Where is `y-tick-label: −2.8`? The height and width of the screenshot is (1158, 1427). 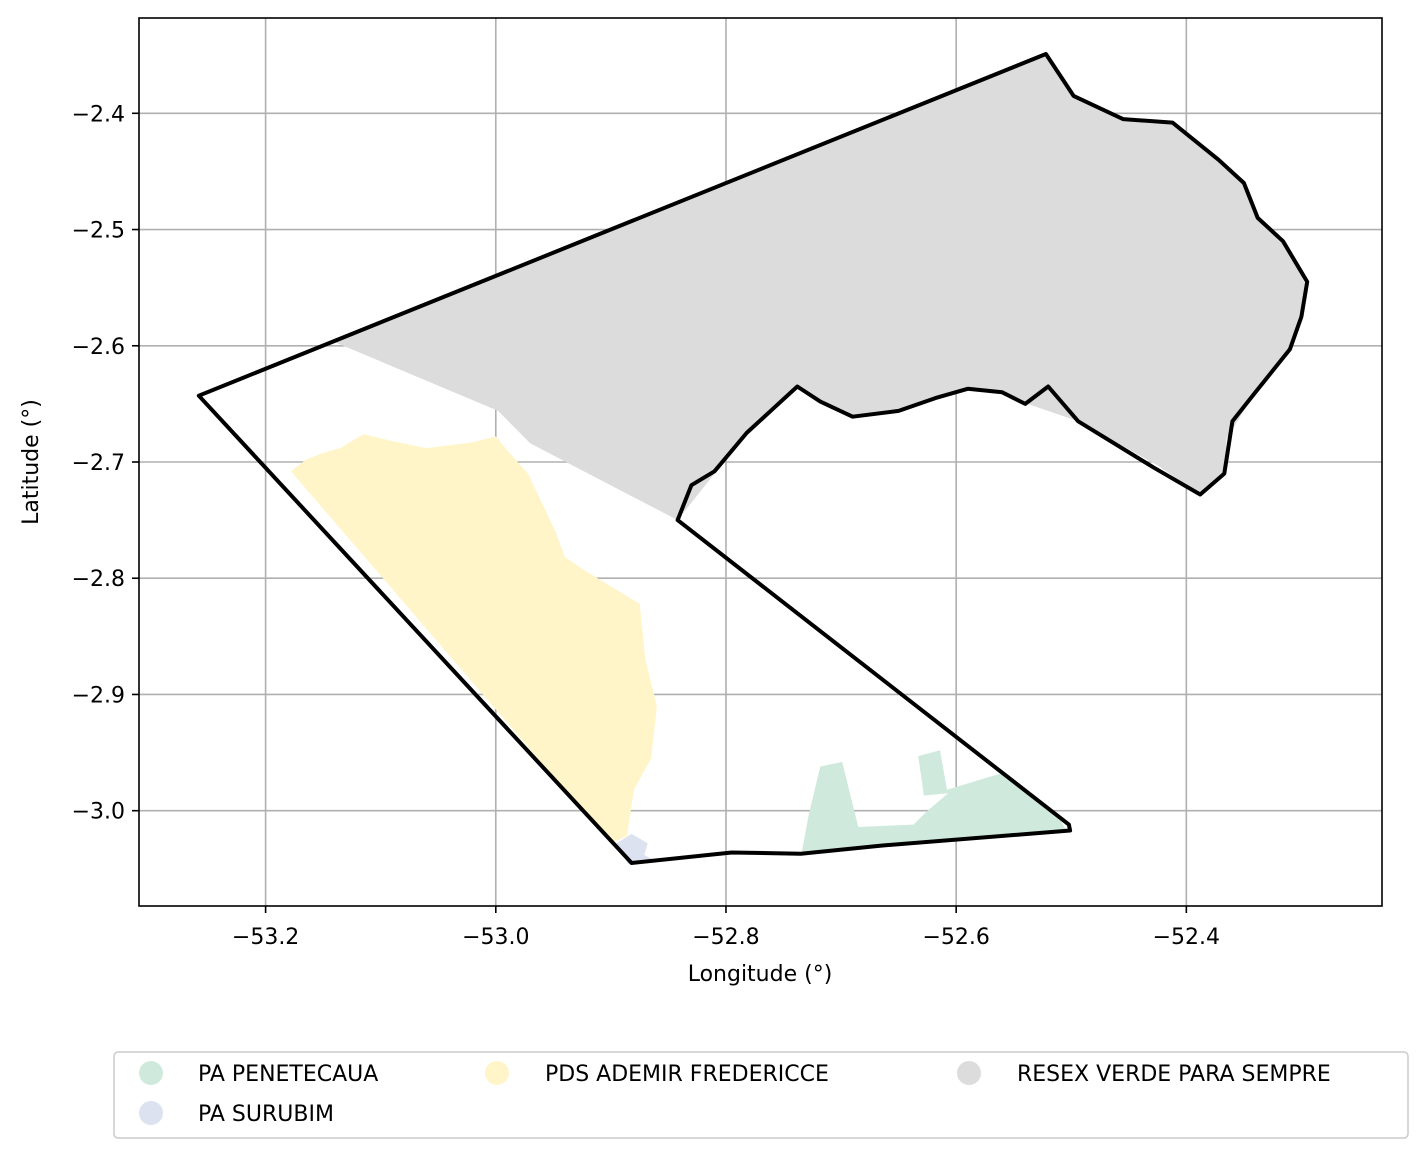
y-tick-label: −2.8 is located at coordinates (98, 579).